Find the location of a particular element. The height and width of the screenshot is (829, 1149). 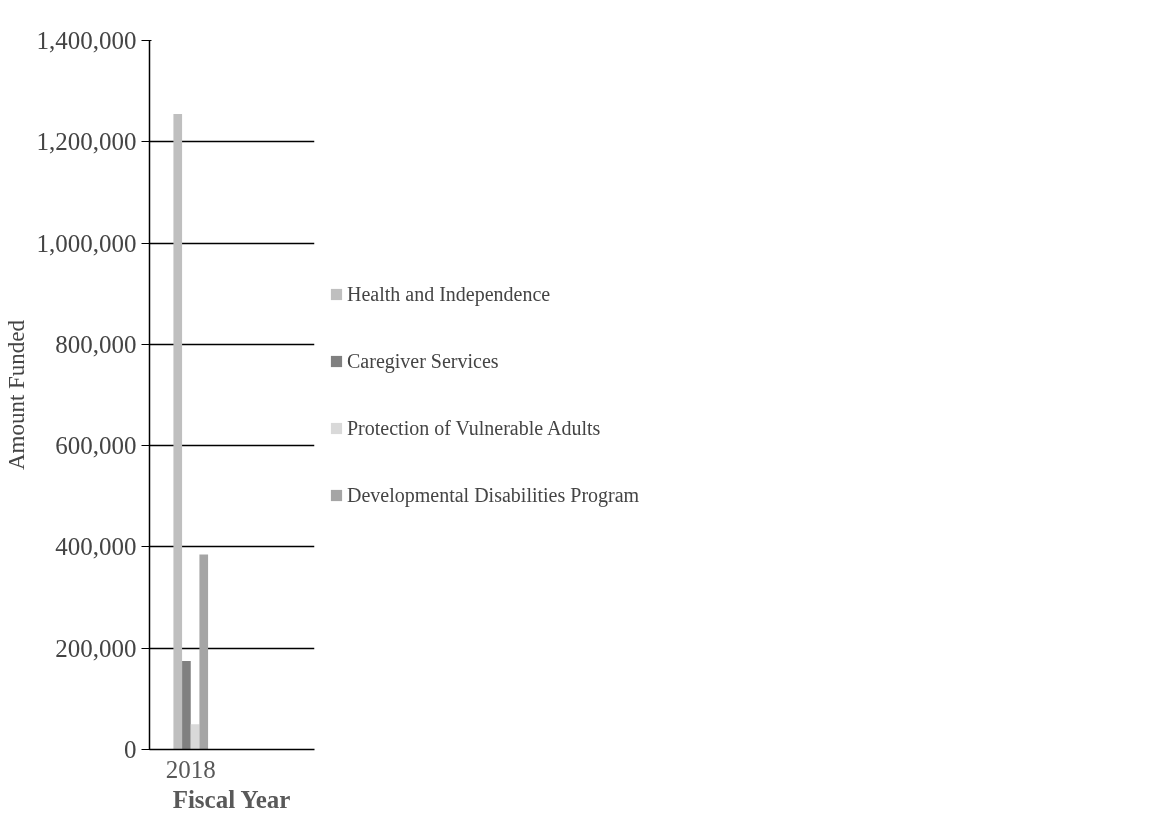

x-tick-label: 2018 is located at coordinates (190, 769).